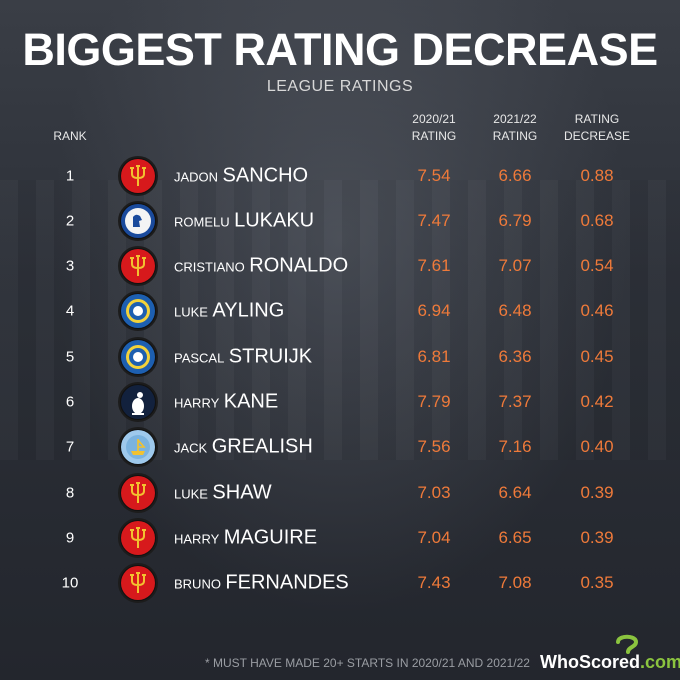 The image size is (680, 680). What do you see at coordinates (262, 446) in the screenshot?
I see `player-last-name: GREALISH` at bounding box center [262, 446].